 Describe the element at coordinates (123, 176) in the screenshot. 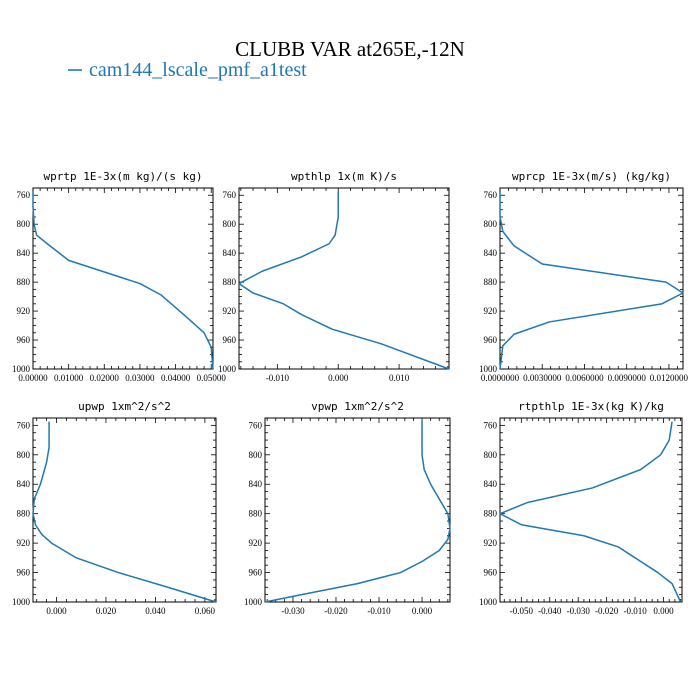

I see `panel-title: wprtp 1E-3x(m kg)/(s kg)` at that location.